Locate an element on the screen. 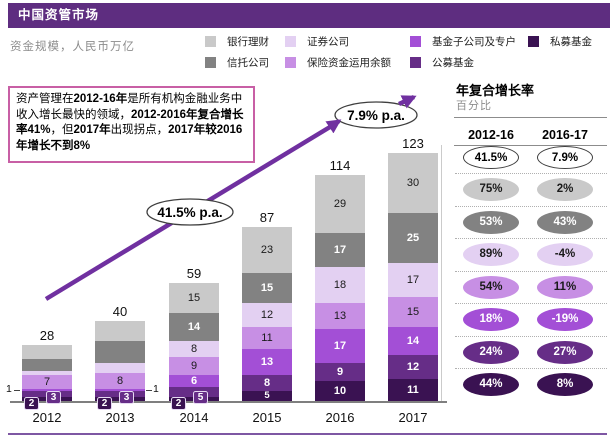 This screenshot has width=610, height=440. header-bar: 中国资管市场 is located at coordinates (309, 15).